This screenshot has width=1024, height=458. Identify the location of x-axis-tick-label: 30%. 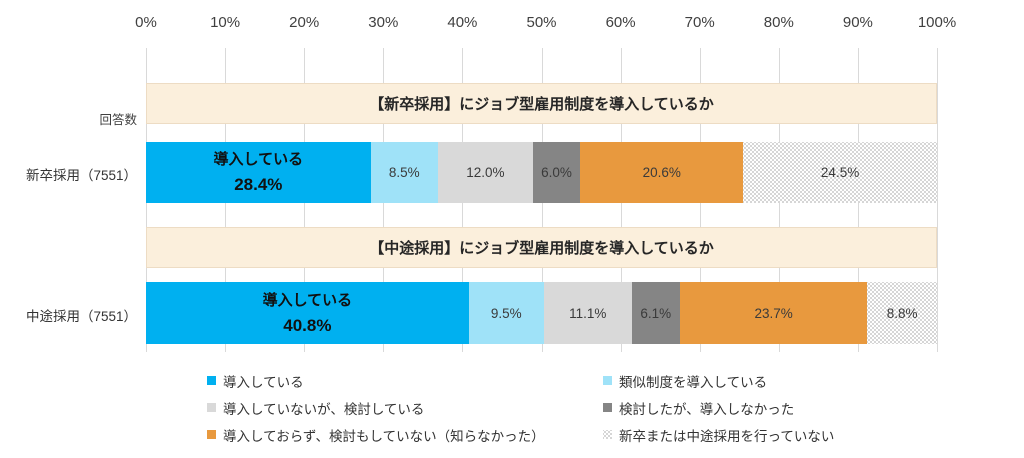
(383, 22).